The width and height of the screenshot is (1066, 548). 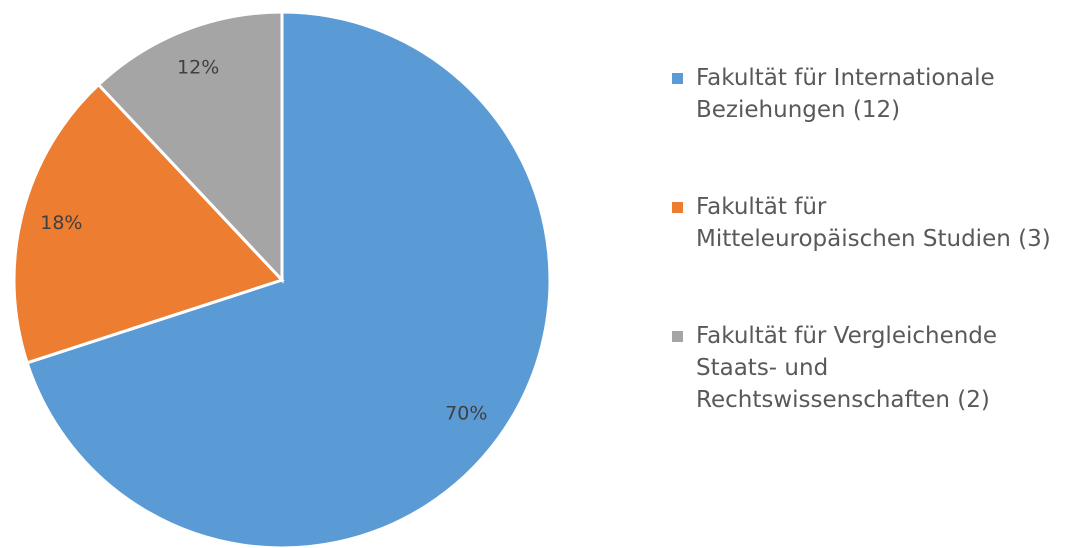 What do you see at coordinates (198, 68) in the screenshot?
I see `data-label: 12%` at bounding box center [198, 68].